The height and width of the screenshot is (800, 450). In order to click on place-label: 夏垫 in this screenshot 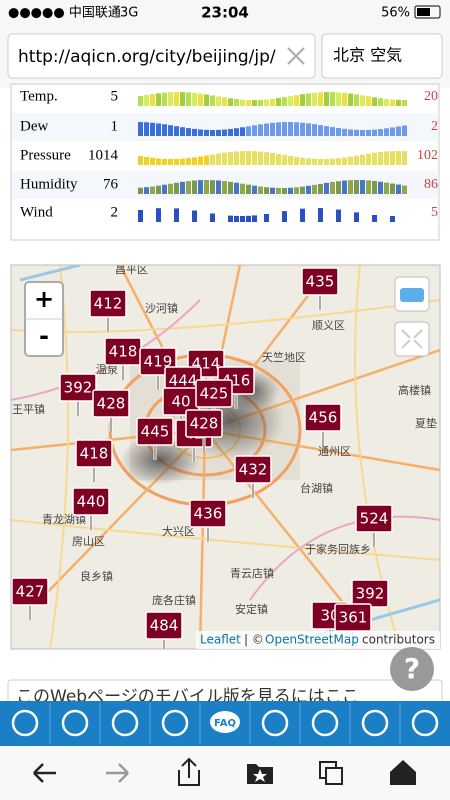, I will do `click(426, 423)`.